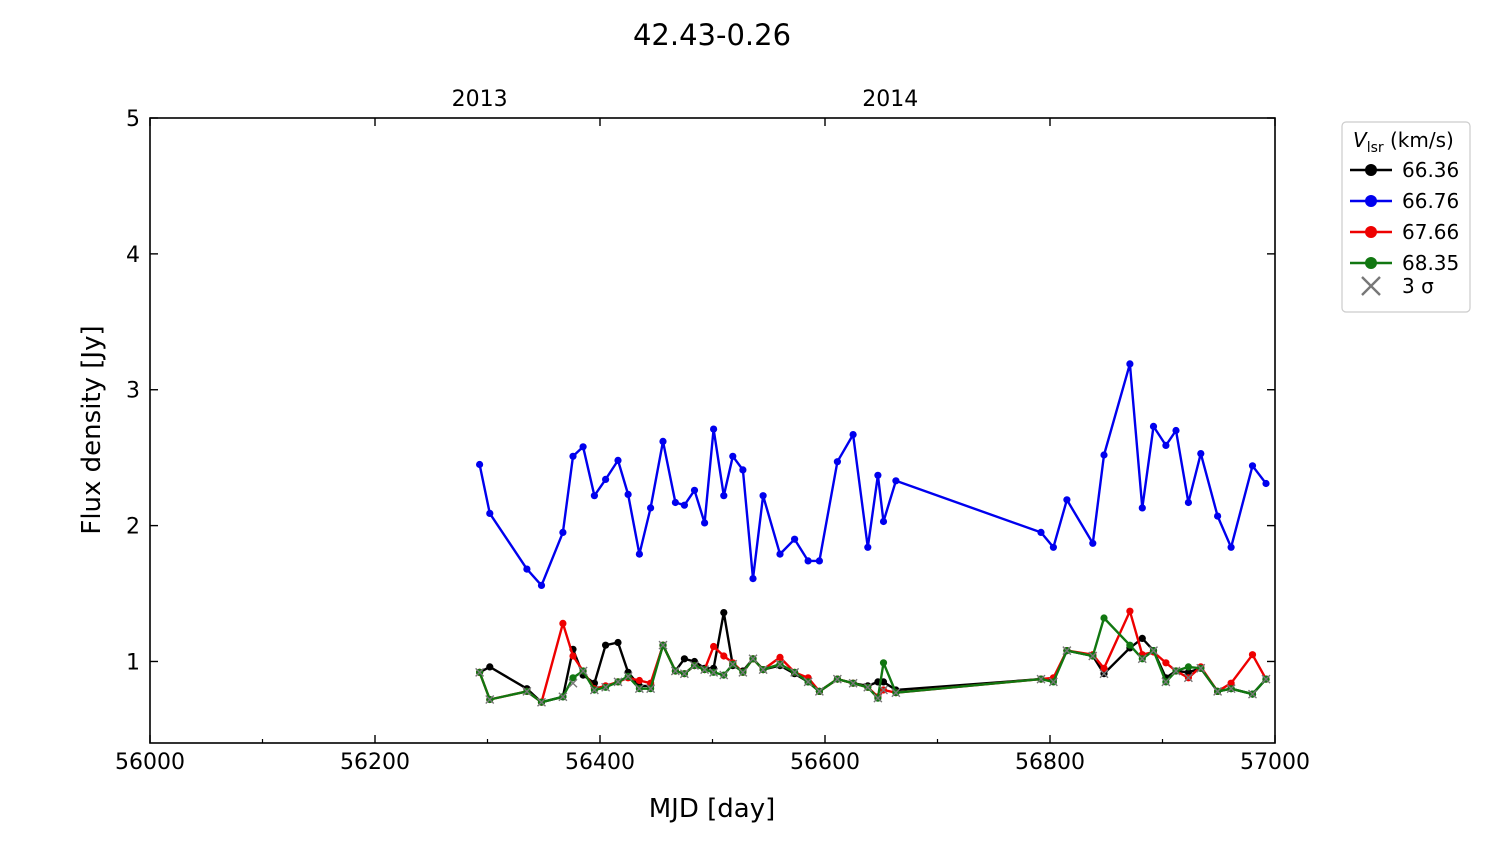 The image size is (1500, 844). I want to click on legend: Vlsr (km/s) 66.36 66.76 67.66 68.353 σ, so click(1406, 217).